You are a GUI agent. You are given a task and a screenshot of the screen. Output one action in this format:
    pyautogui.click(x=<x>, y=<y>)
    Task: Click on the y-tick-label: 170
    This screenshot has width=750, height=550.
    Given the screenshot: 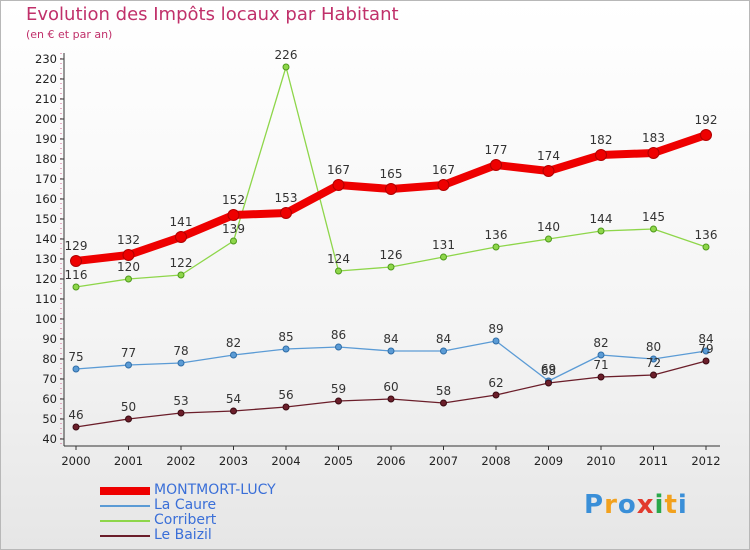 What is the action you would take?
    pyautogui.click(x=46, y=179)
    